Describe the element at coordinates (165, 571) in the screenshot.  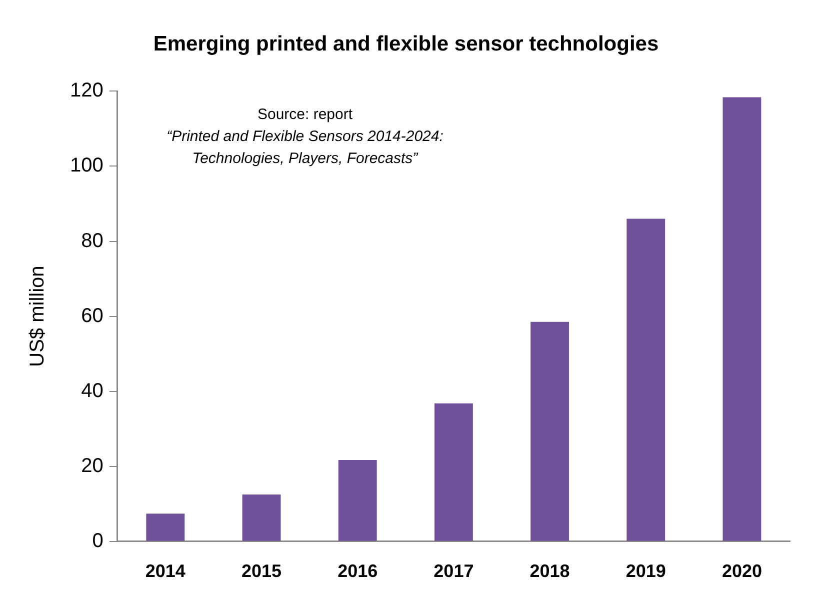
I see `x-tick-label: 2014` at that location.